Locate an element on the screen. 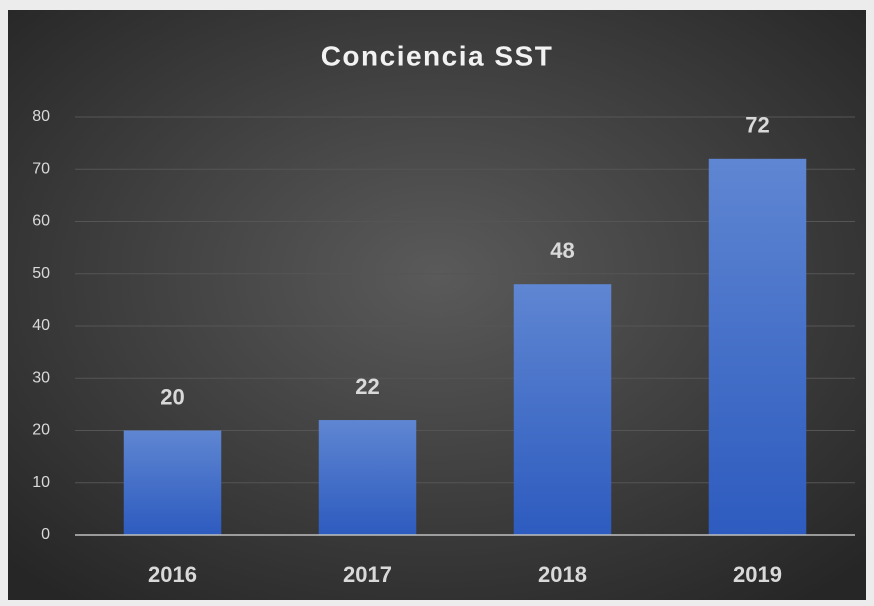 The width and height of the screenshot is (874, 606). x-tick-label: 2018 is located at coordinates (562, 574).